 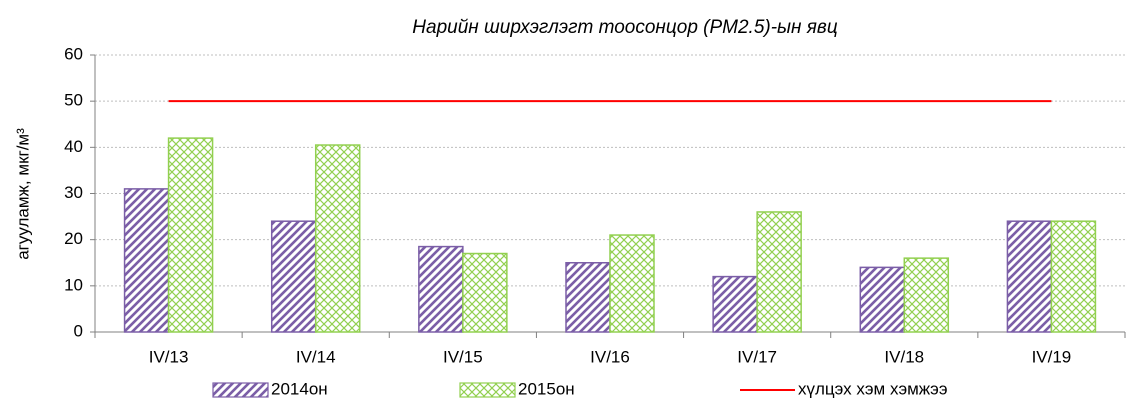 What do you see at coordinates (73, 100) in the screenshot?
I see `y-tick-label: 50` at bounding box center [73, 100].